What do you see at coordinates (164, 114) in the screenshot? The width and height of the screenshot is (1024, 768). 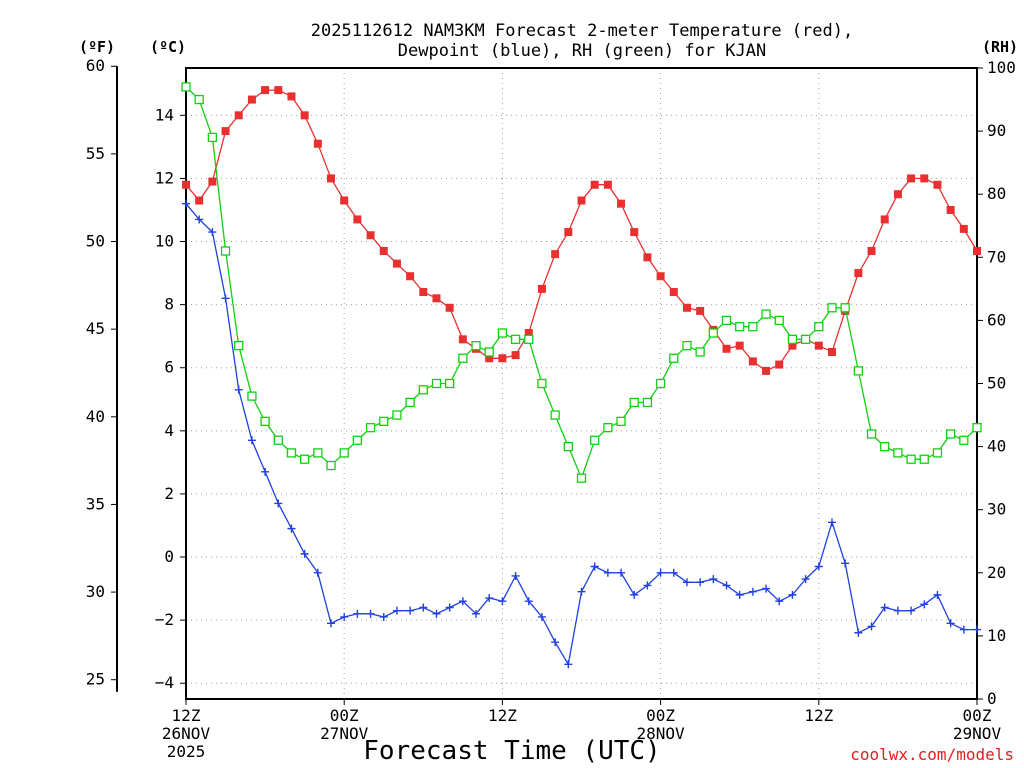 I see `celsius-tick-label: 14` at bounding box center [164, 114].